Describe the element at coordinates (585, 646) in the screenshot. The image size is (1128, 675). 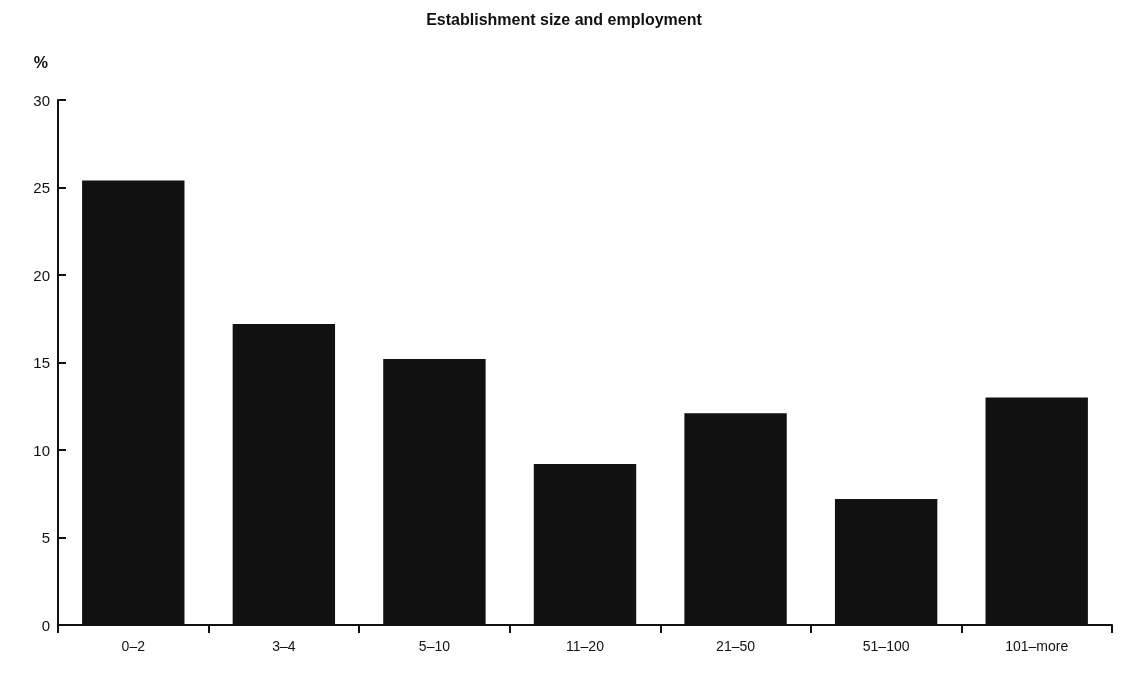
I see `x-tick-label: 11–20` at that location.